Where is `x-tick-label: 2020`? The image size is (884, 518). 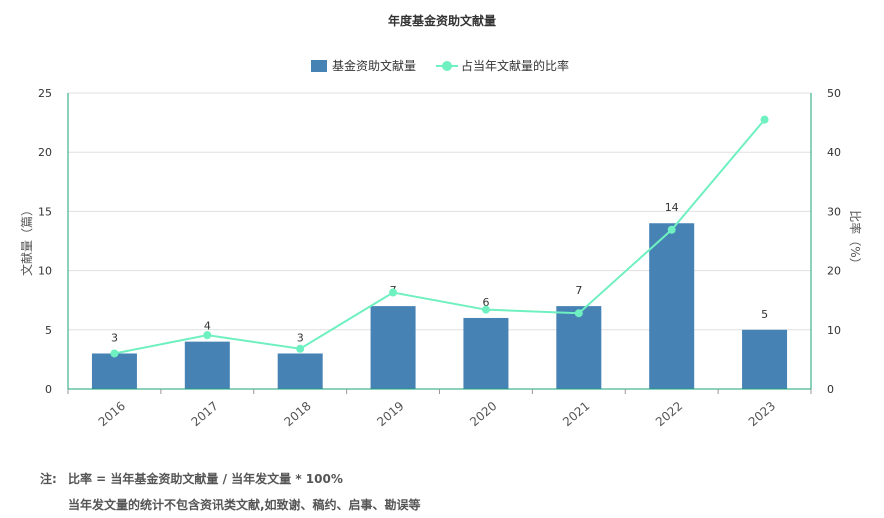
x-tick-label: 2020 is located at coordinates (483, 414).